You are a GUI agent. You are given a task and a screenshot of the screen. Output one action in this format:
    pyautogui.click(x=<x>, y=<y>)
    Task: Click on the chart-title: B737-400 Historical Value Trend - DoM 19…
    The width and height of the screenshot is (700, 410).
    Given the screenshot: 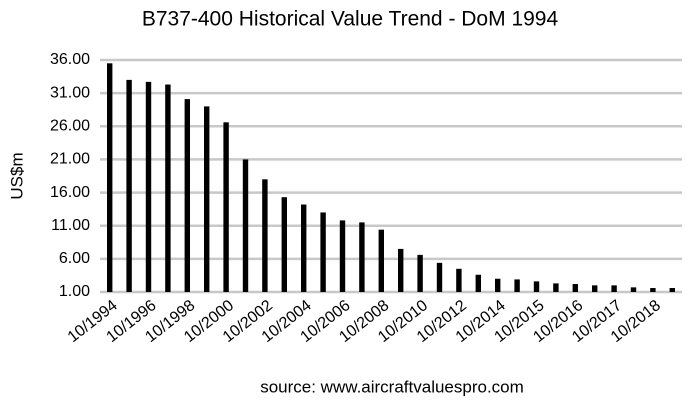 What is the action you would take?
    pyautogui.click(x=350, y=19)
    